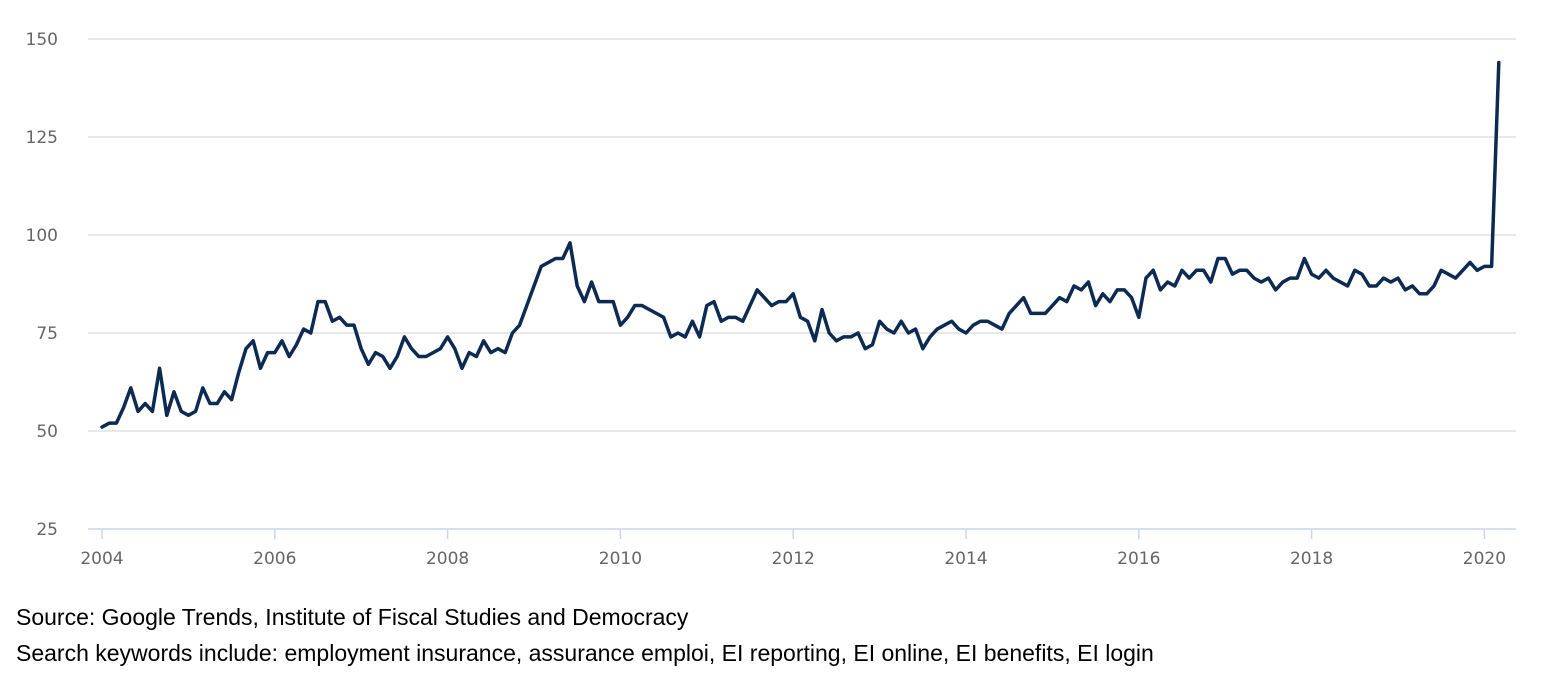  Describe the element at coordinates (793, 559) in the screenshot. I see `x-tick-label: 2012` at that location.